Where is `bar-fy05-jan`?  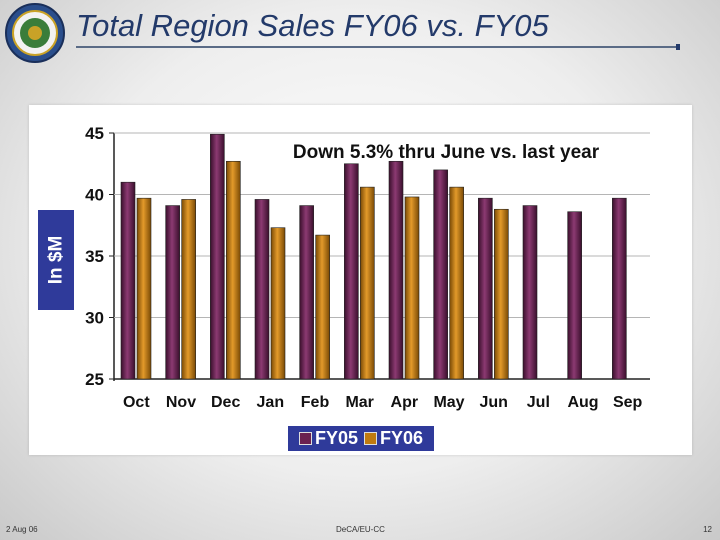 bar-fy05-jan is located at coordinates (262, 289).